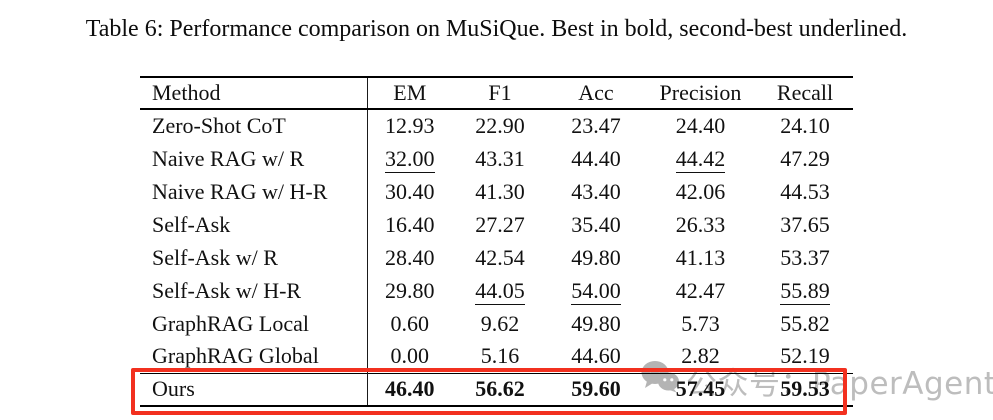 Image resolution: width=993 pixels, height=420 pixels. Describe the element at coordinates (805, 291) in the screenshot. I see `value-cell: 55.89` at that location.